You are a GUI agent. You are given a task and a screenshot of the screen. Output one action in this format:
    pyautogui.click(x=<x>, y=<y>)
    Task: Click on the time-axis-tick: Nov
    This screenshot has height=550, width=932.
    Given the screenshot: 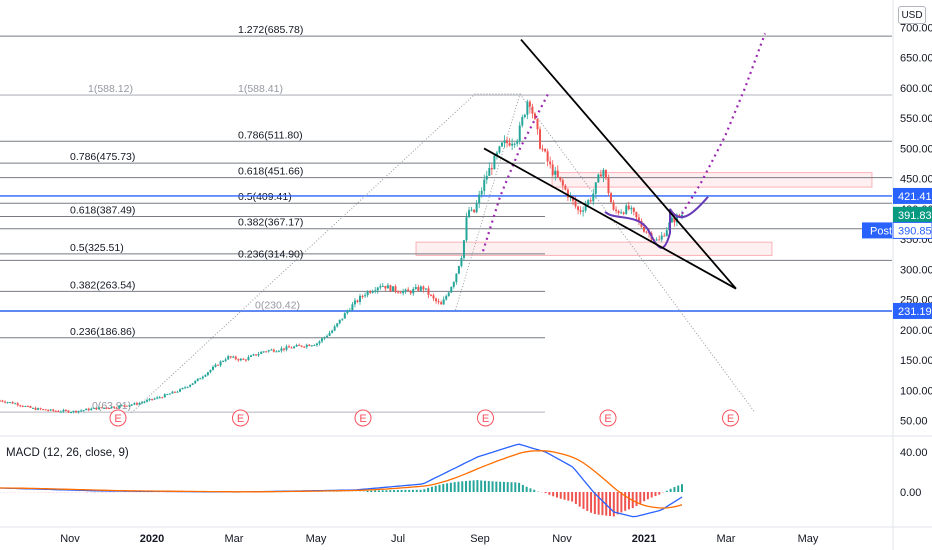 What is the action you would take?
    pyautogui.click(x=562, y=539)
    